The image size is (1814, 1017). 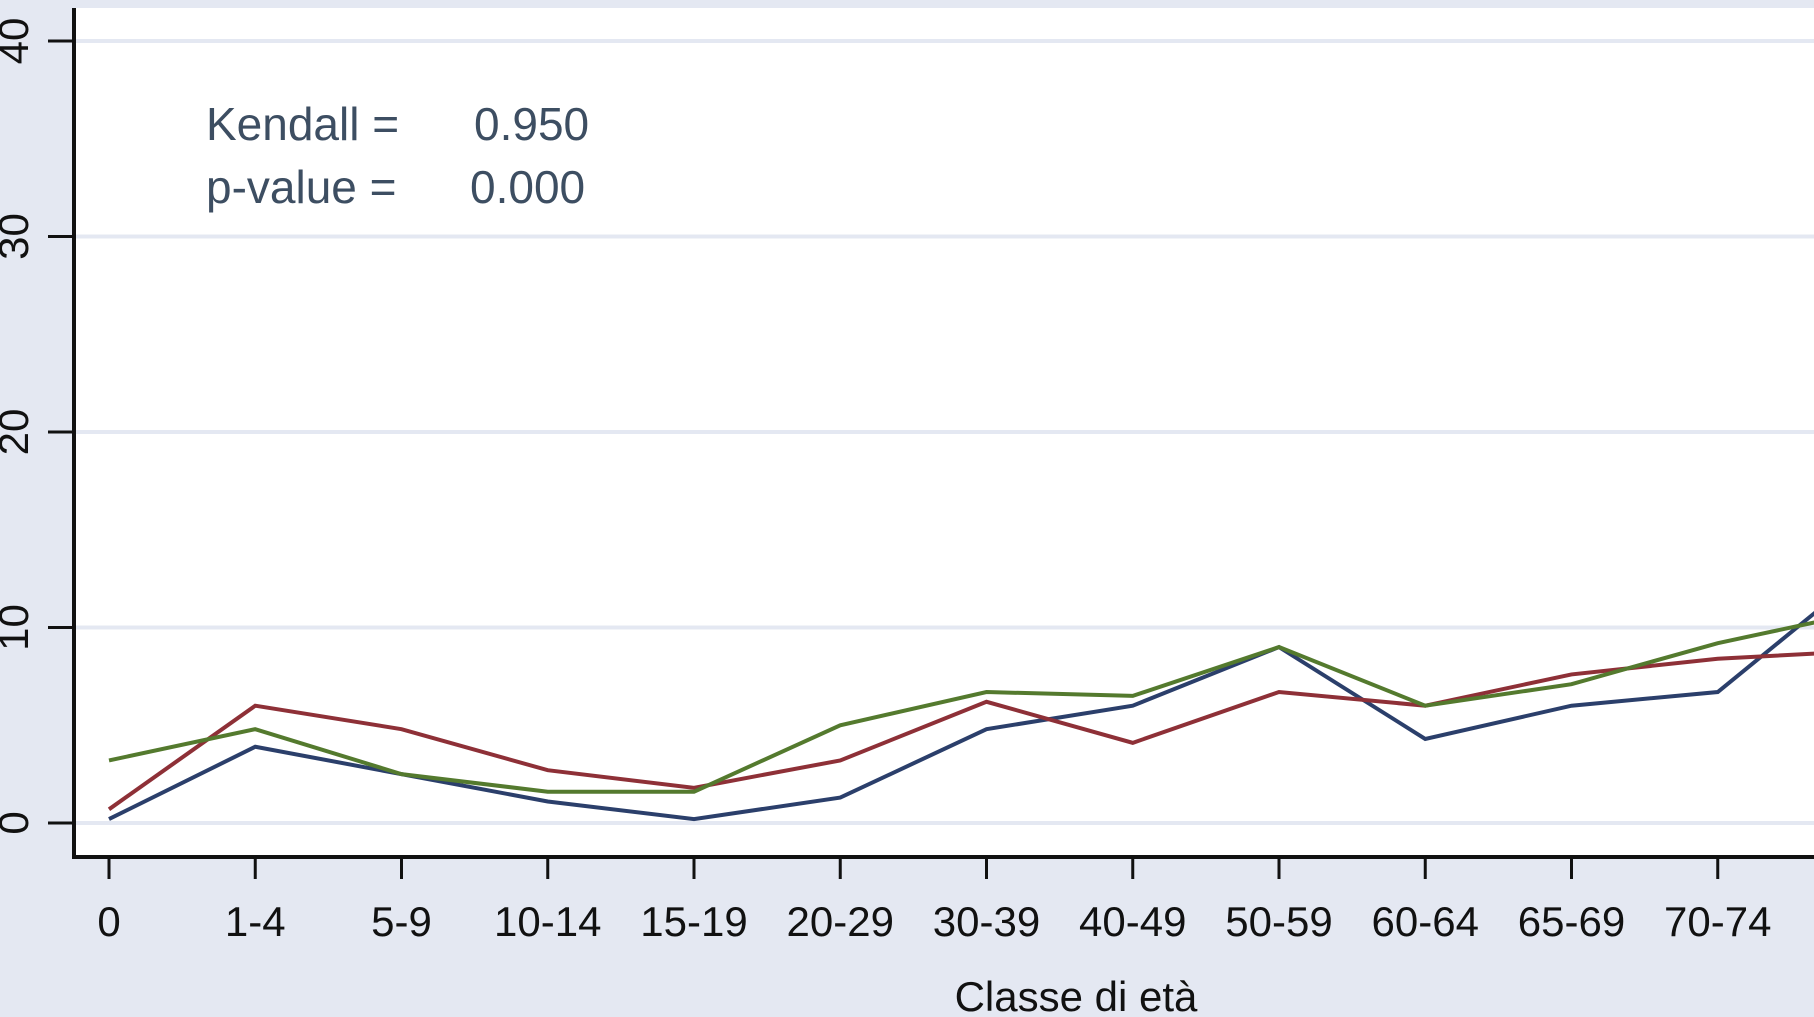 I want to click on x-tick-label: 60-64, so click(x=1425, y=921).